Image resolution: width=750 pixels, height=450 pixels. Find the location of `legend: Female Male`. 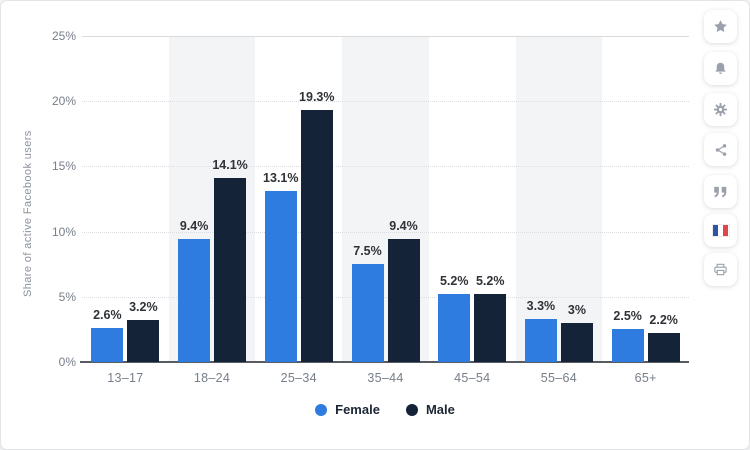

legend: Female Male is located at coordinates (385, 409).